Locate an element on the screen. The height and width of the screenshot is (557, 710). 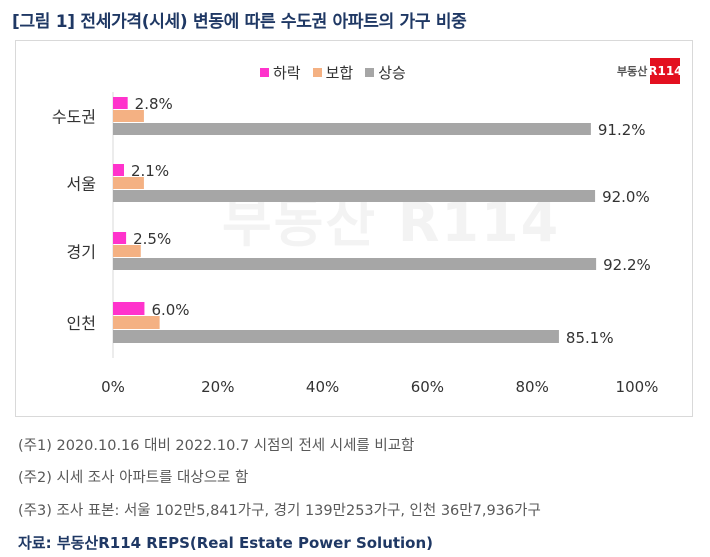
data-label-gyeonggi-decline: 2.5% is located at coordinates (152, 239).